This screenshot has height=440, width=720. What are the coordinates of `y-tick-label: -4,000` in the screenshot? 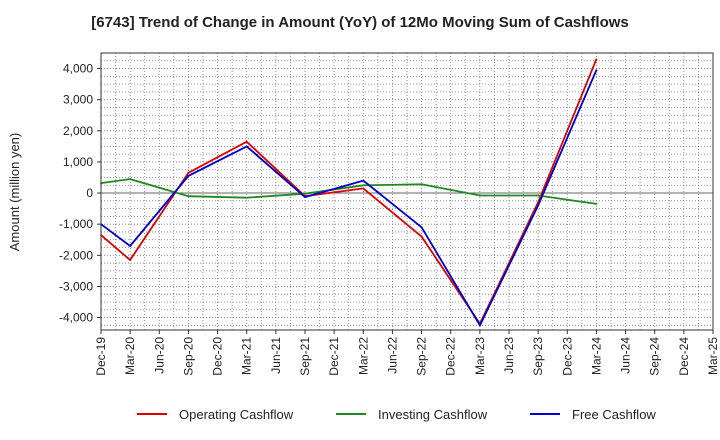 It's located at (76, 318).